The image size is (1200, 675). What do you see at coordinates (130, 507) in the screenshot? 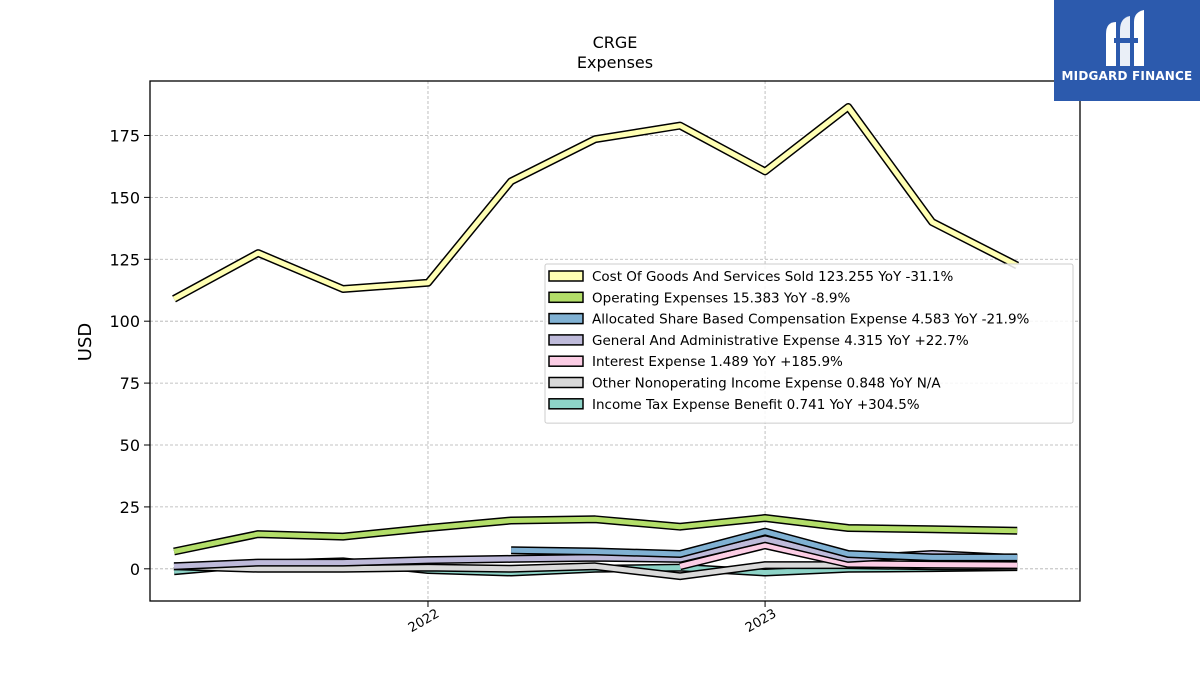
I see `y-tick-label: 25` at bounding box center [130, 507].